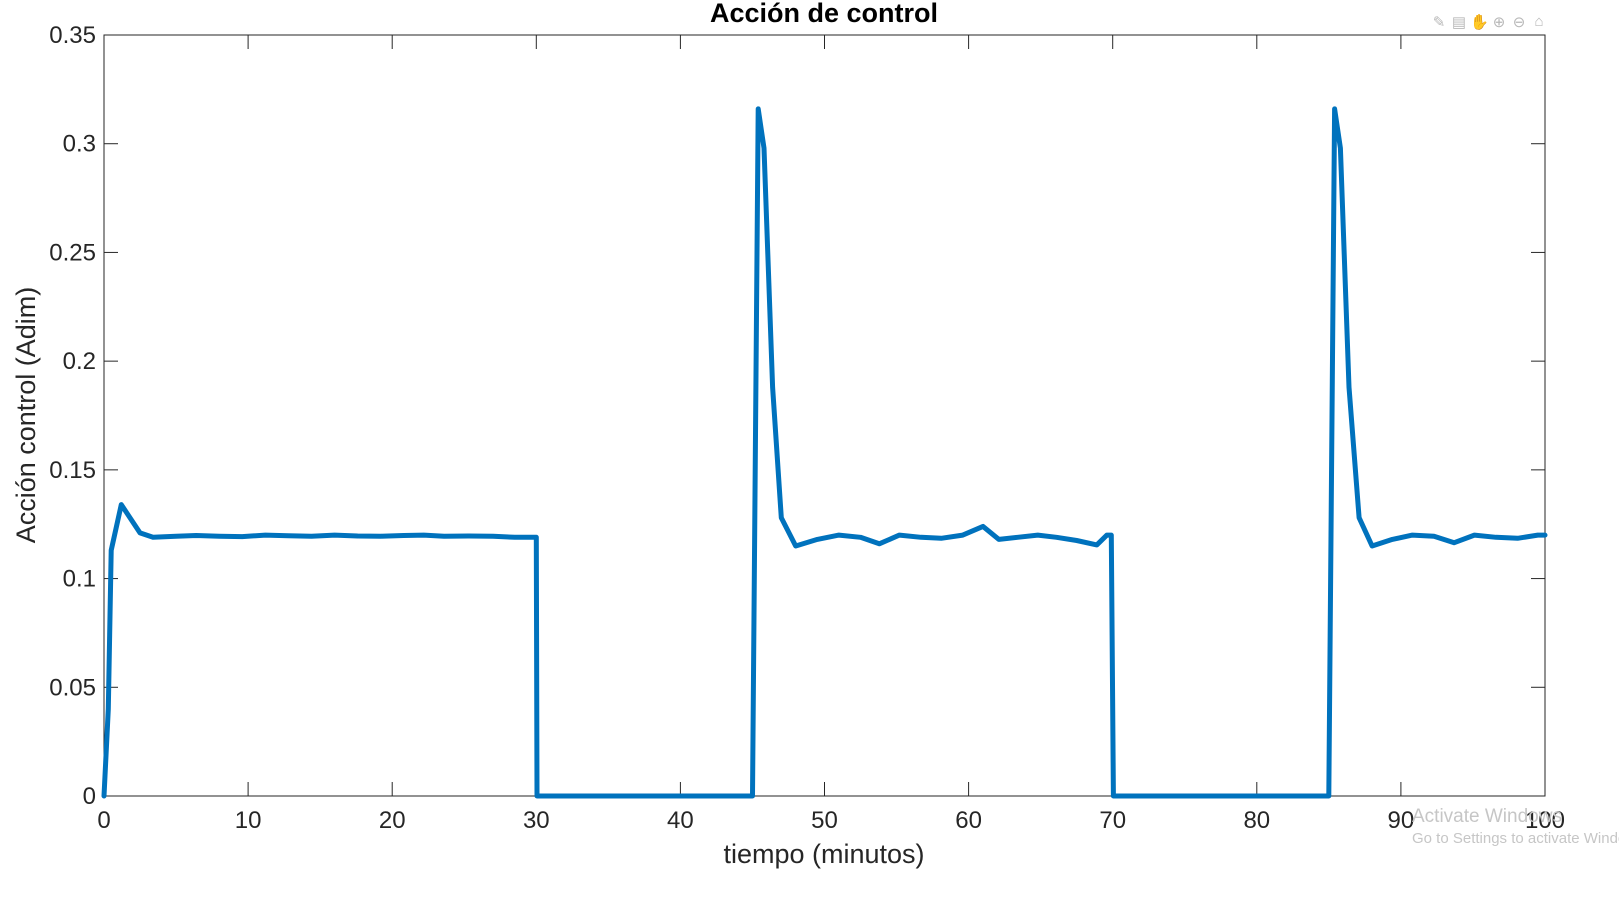 The image size is (1619, 900). Describe the element at coordinates (824, 820) in the screenshot. I see `x-tick-label: 50` at that location.